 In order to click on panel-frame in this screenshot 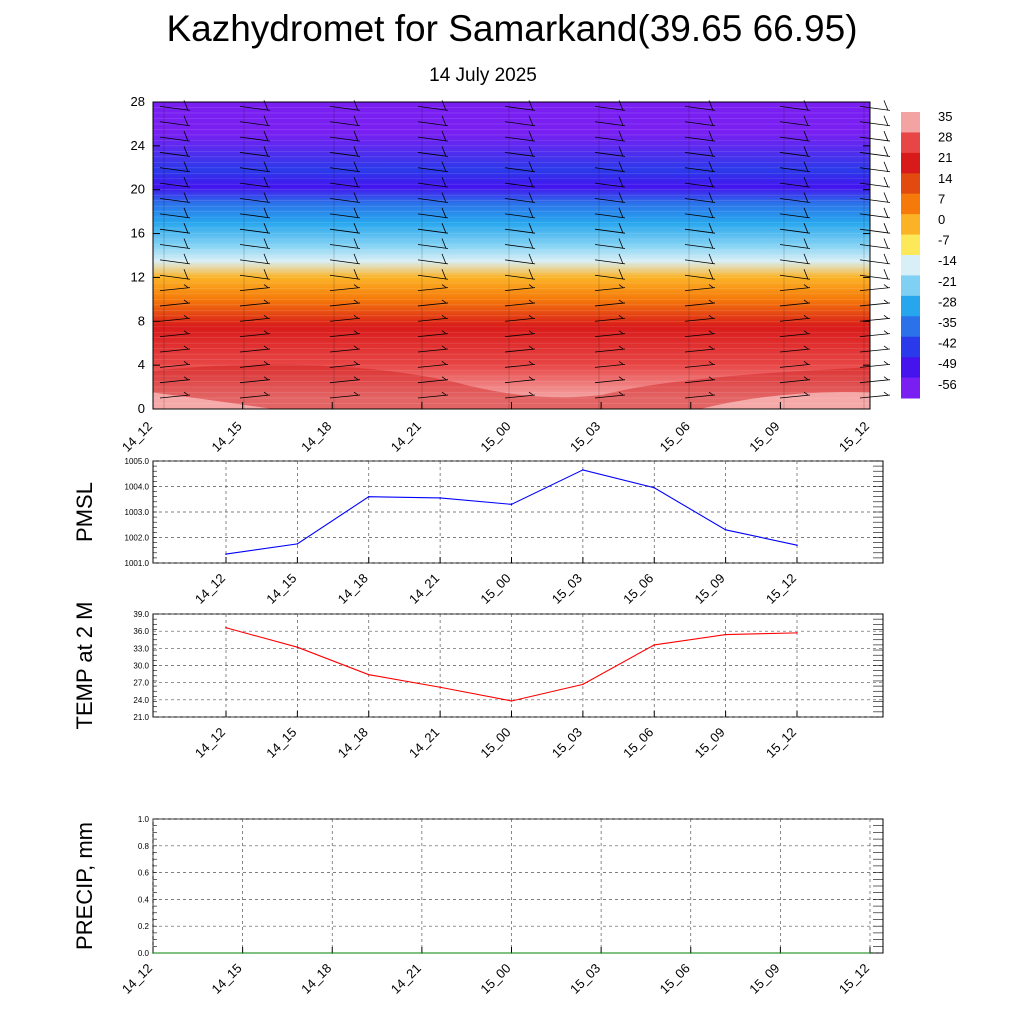, I will do `click(518, 886)`.